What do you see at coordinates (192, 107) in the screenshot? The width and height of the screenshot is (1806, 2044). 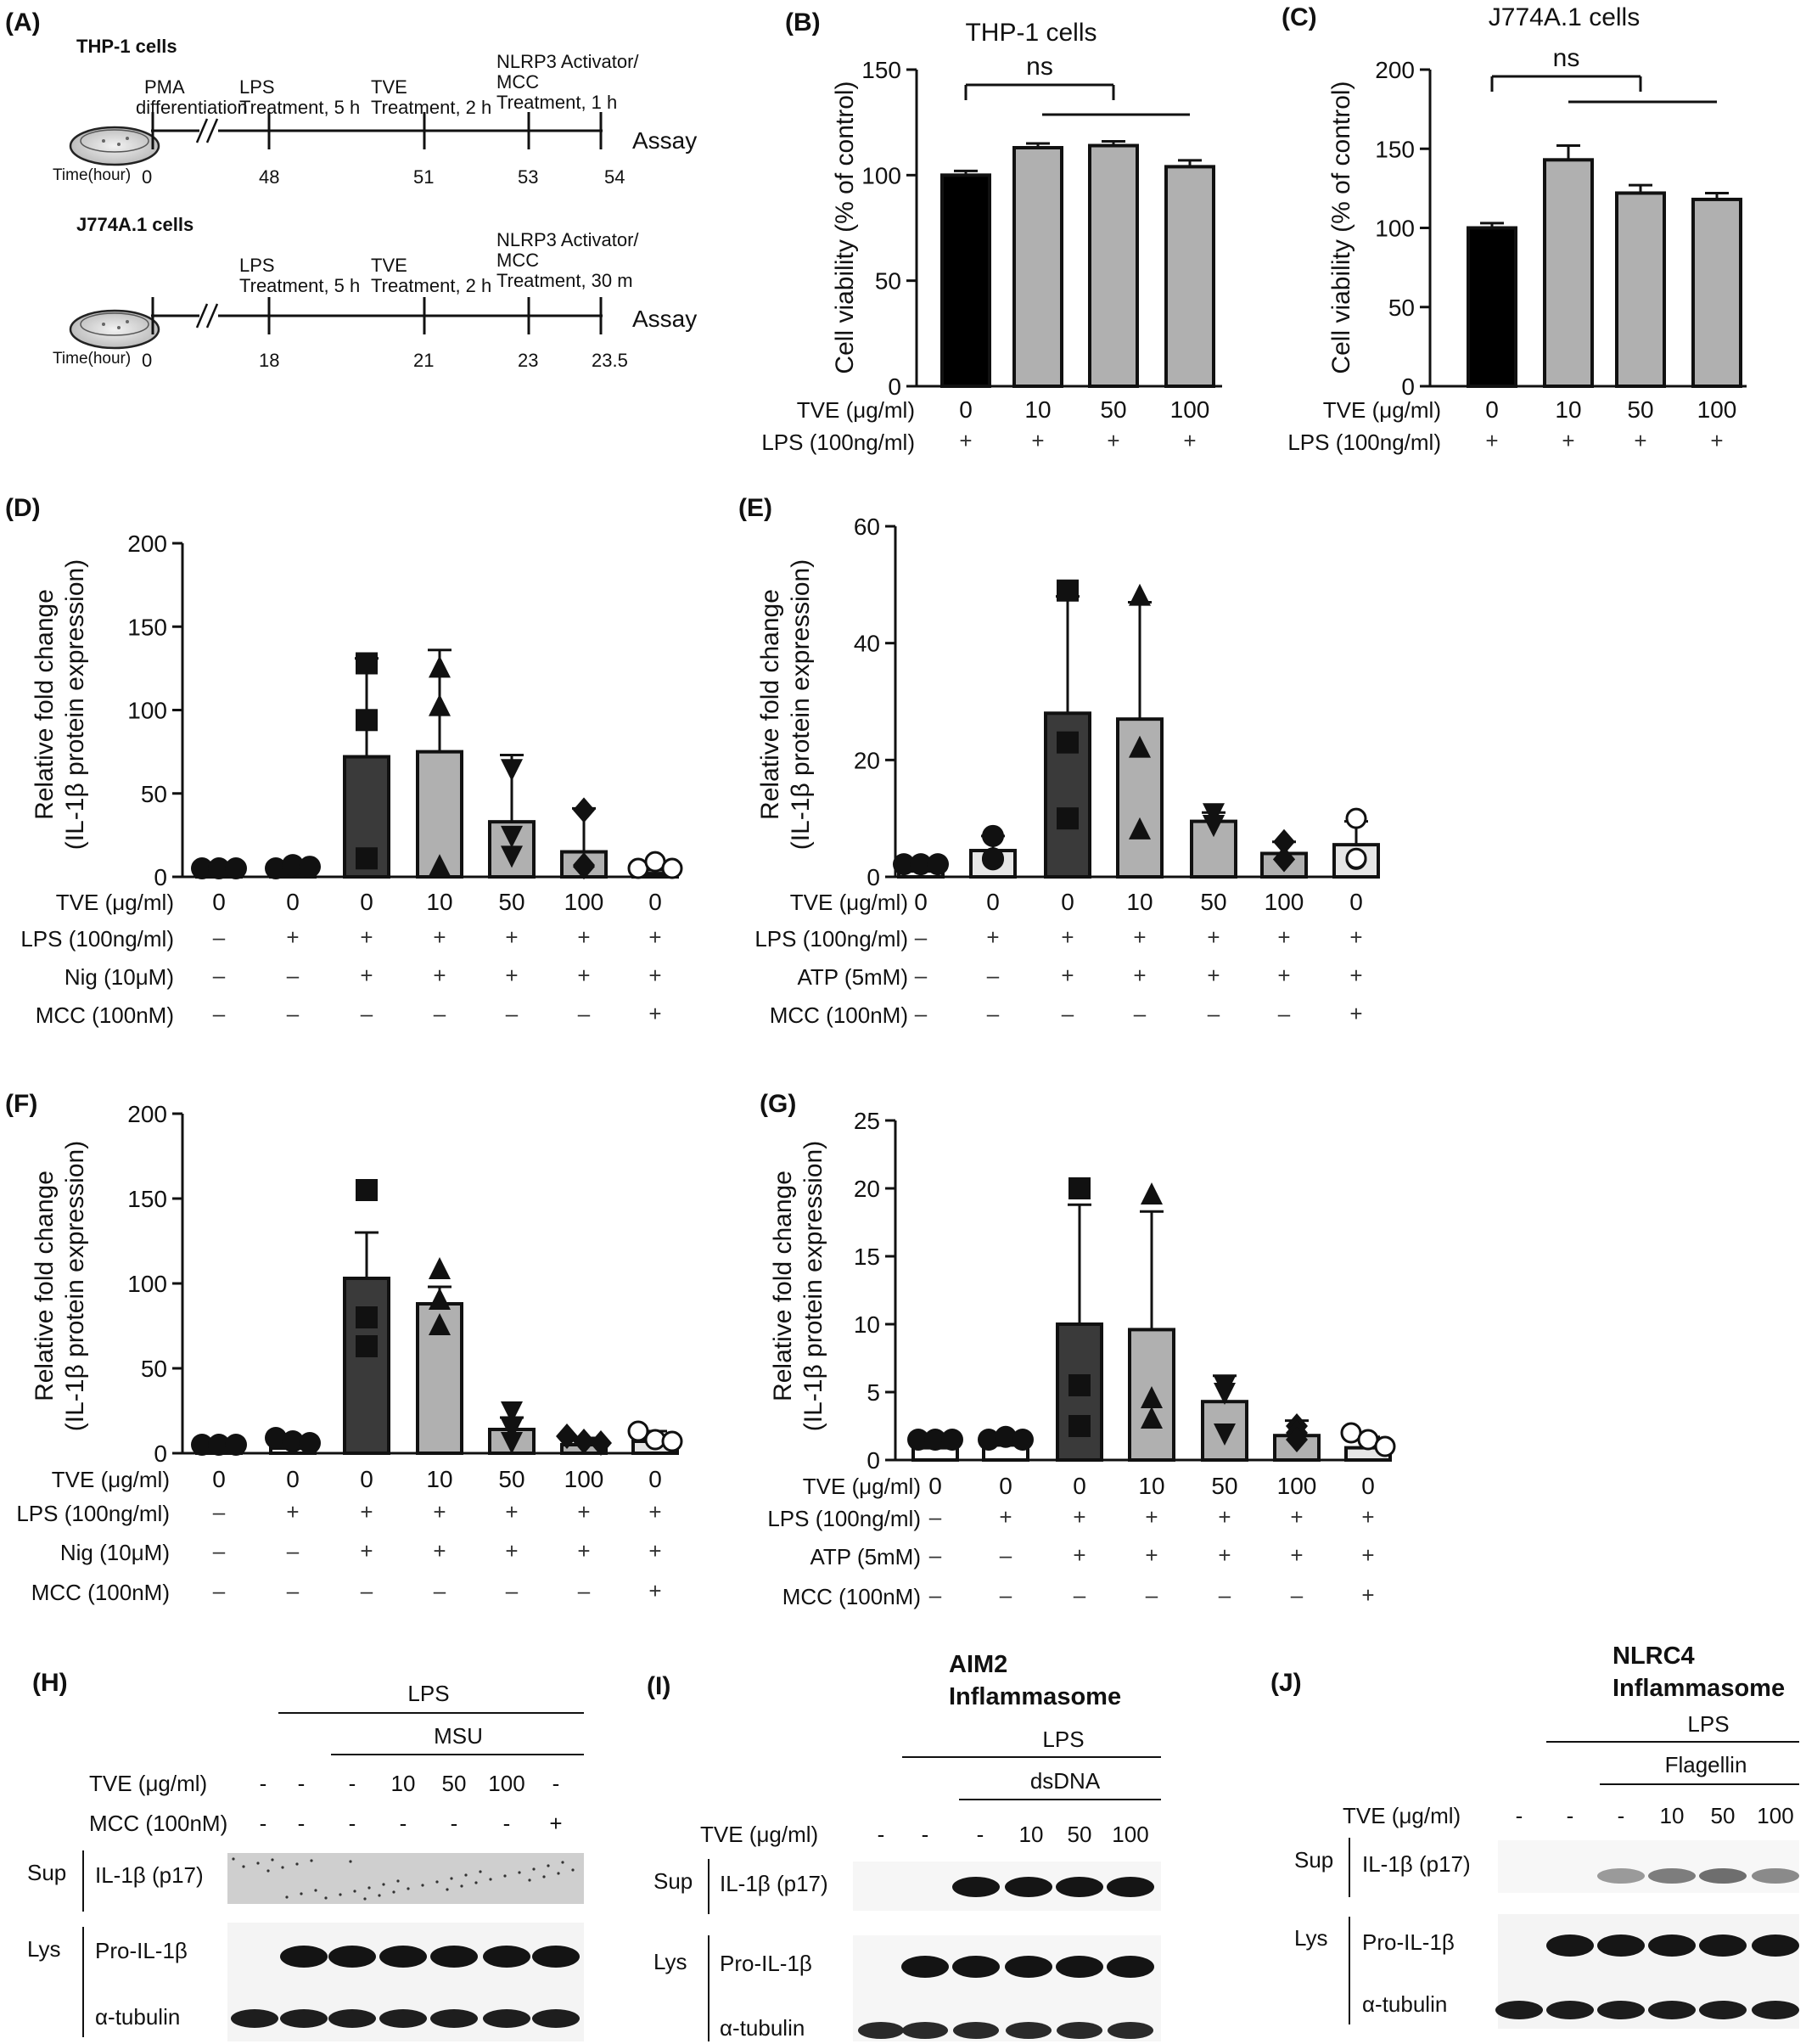 I see `thp1-step-1-line2: differentiation` at bounding box center [192, 107].